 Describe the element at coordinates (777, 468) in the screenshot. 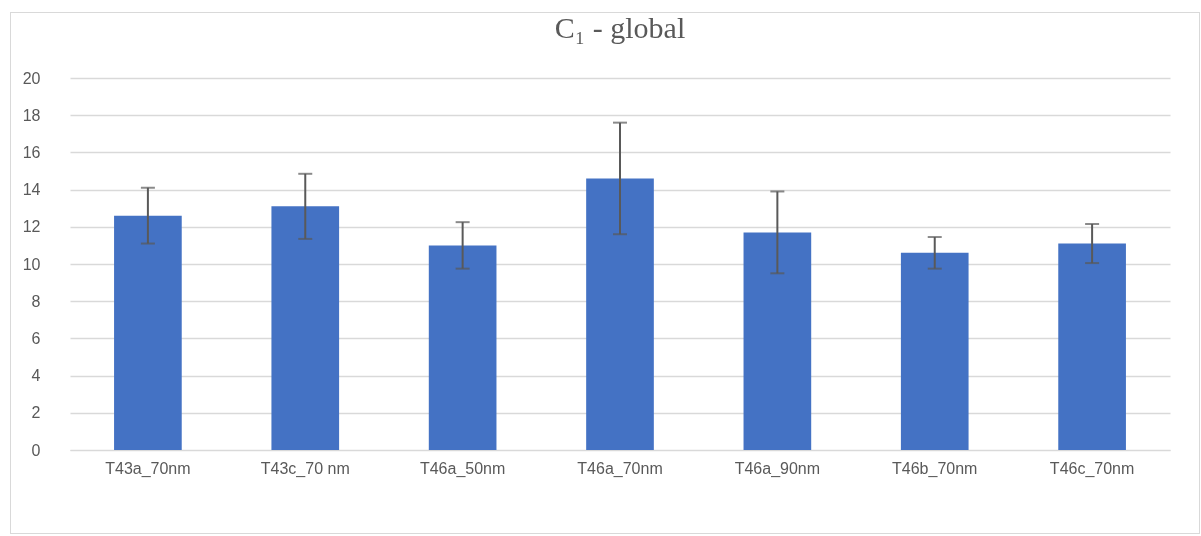

I see `x-tick-label: T46a_90nm` at that location.